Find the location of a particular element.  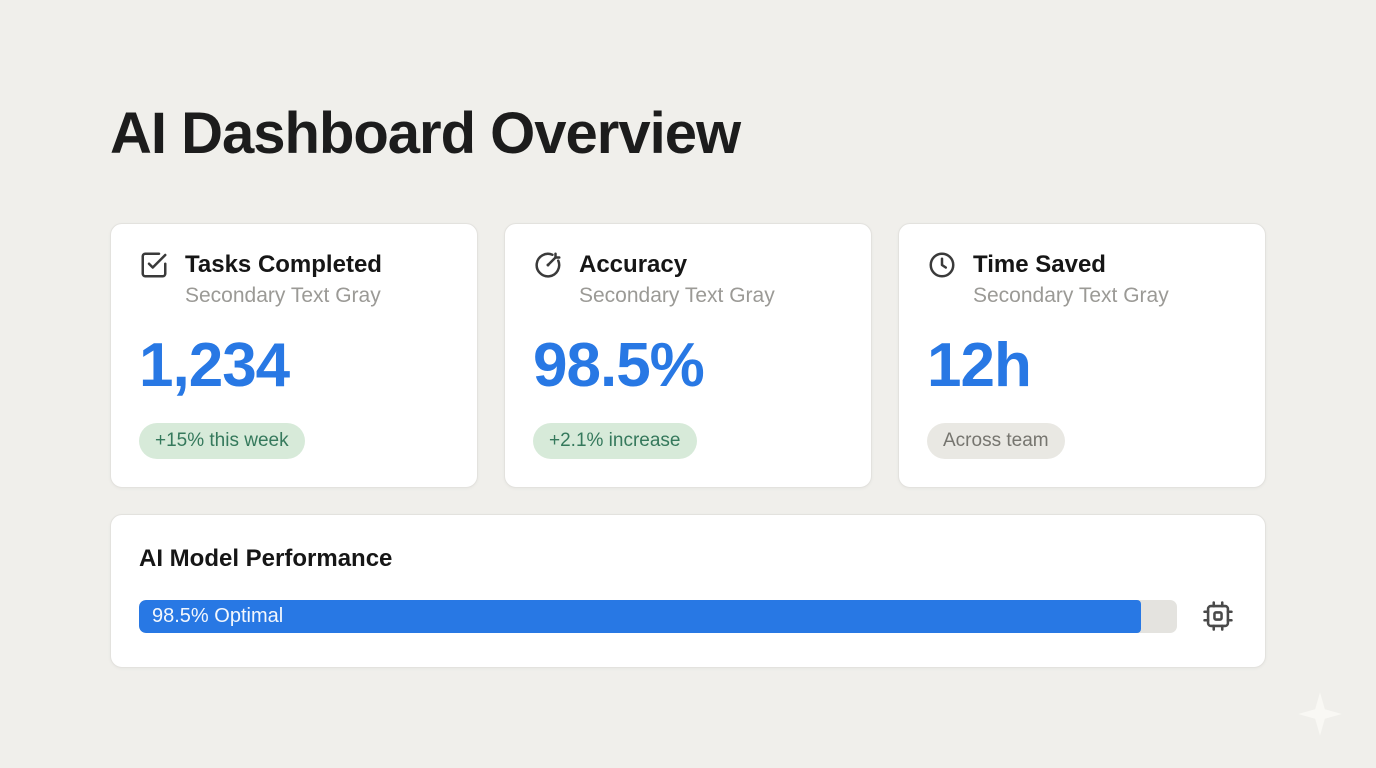

card-title: Time Saved is located at coordinates (1039, 264).